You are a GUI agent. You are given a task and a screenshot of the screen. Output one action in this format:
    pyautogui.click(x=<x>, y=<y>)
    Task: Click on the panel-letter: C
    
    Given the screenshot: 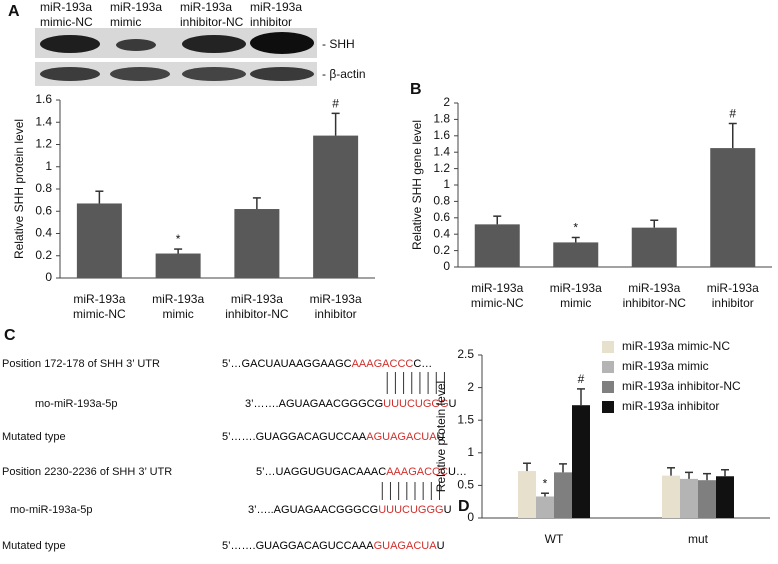 What is the action you would take?
    pyautogui.click(x=10, y=335)
    